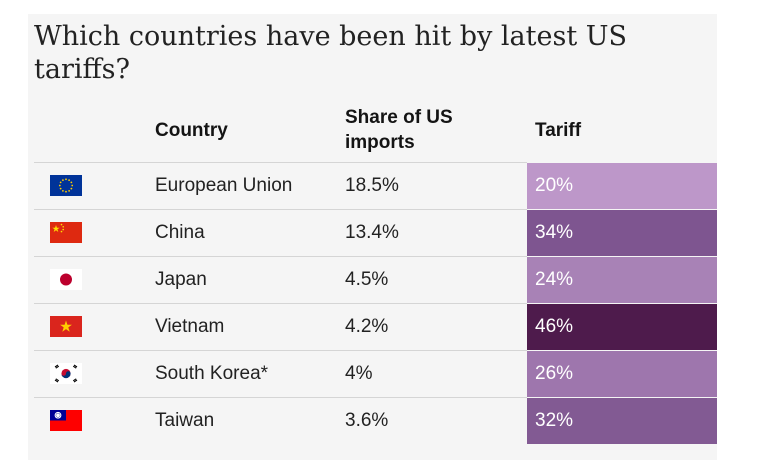 The image size is (758, 460). What do you see at coordinates (558, 130) in the screenshot?
I see `tariff-column-header: Tariff` at bounding box center [558, 130].